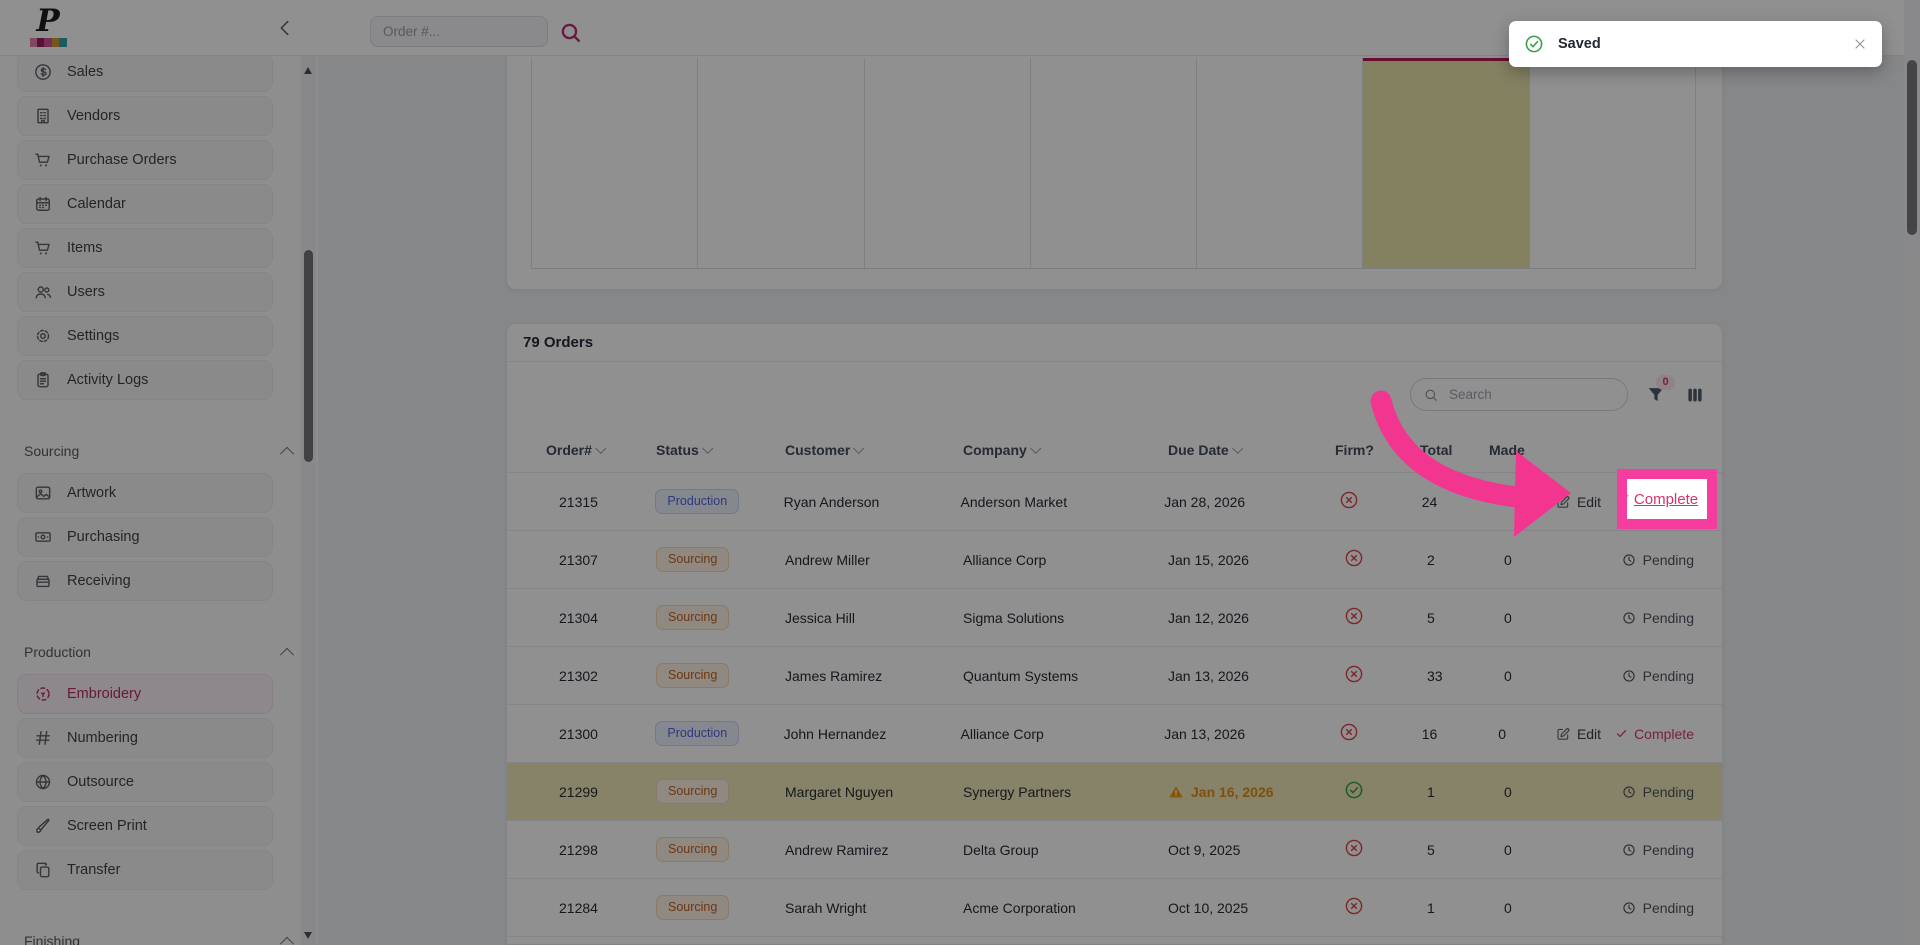 The image size is (1920, 945). What do you see at coordinates (308, 500) in the screenshot?
I see `sidebar-scrollbar` at bounding box center [308, 500].